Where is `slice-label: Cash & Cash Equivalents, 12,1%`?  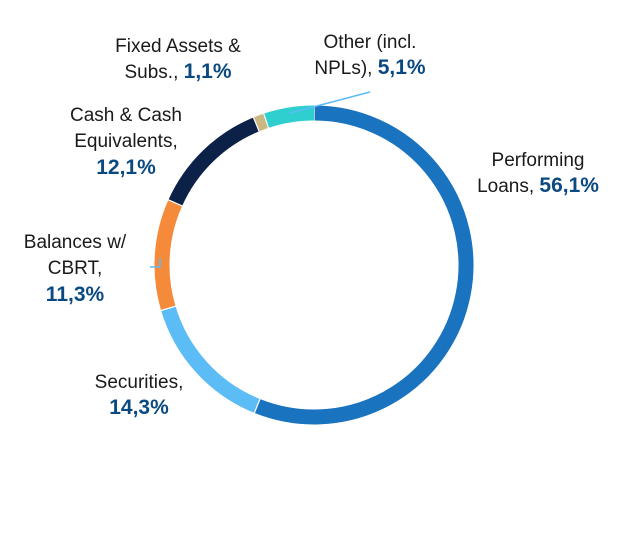
slice-label: Cash & Cash Equivalents, 12,1% is located at coordinates (126, 142).